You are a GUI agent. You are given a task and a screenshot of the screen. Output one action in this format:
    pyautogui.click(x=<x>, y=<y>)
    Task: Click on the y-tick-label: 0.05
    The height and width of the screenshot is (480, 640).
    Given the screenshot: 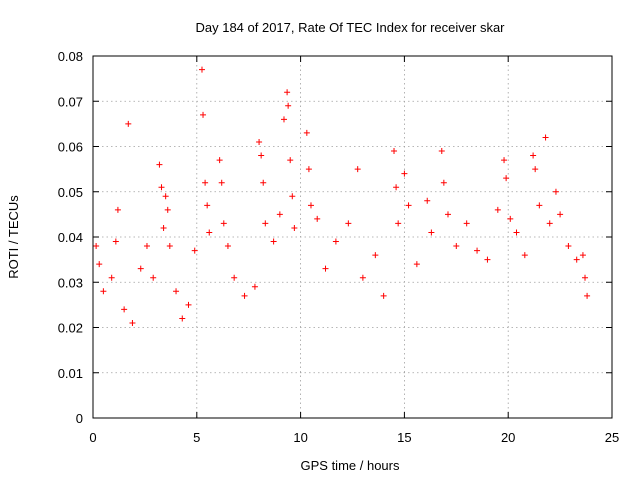 What is the action you would take?
    pyautogui.click(x=70, y=192)
    